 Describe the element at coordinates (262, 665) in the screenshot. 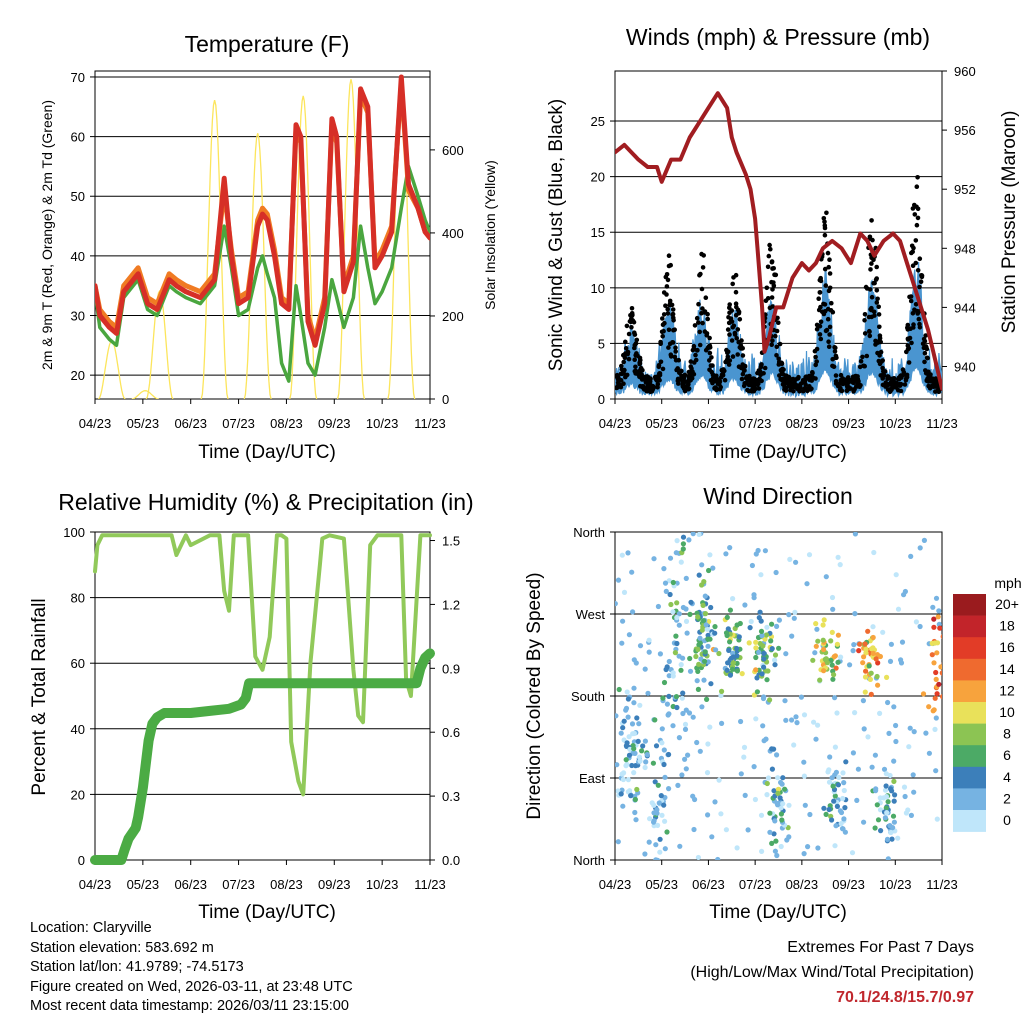

I see `relative-humidity-line` at that location.